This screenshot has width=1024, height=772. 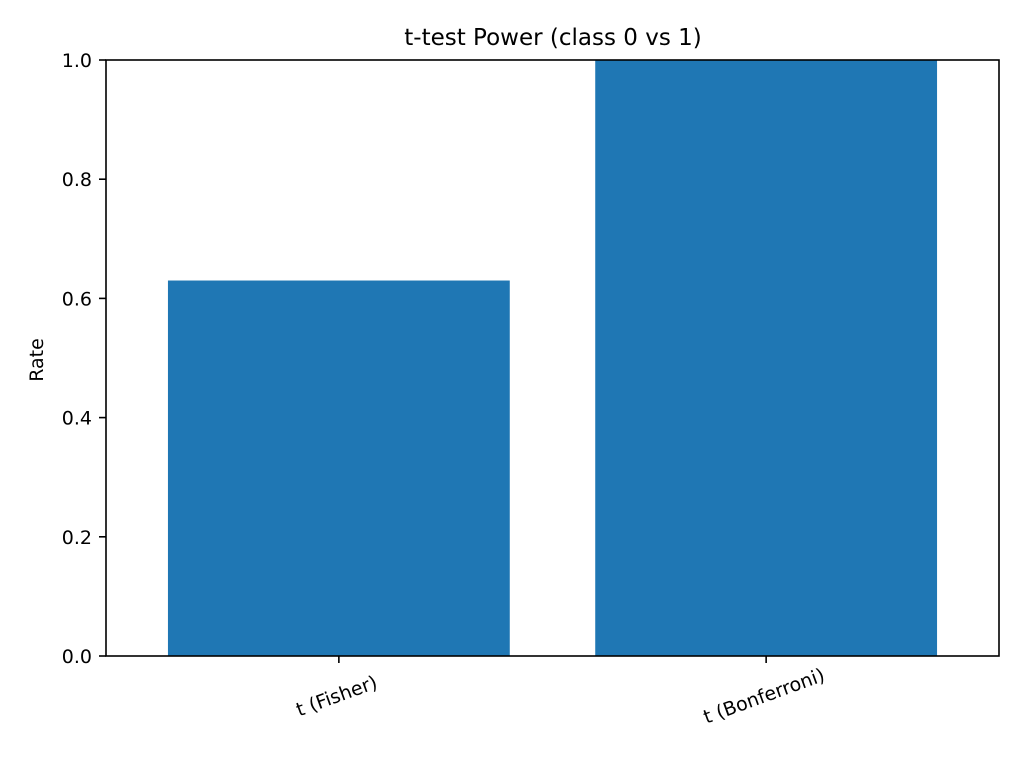 What do you see at coordinates (552, 38) in the screenshot?
I see `chart-title: t-test Power (class 0 vs 1)` at bounding box center [552, 38].